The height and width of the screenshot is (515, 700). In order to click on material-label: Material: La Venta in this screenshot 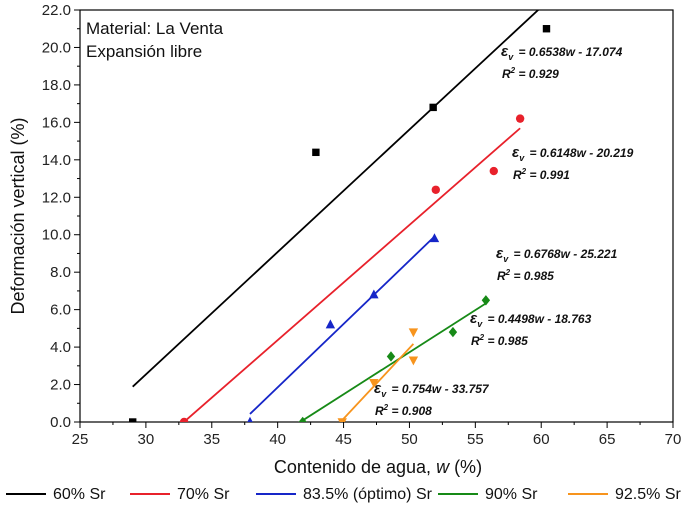, I will do `click(155, 28)`.